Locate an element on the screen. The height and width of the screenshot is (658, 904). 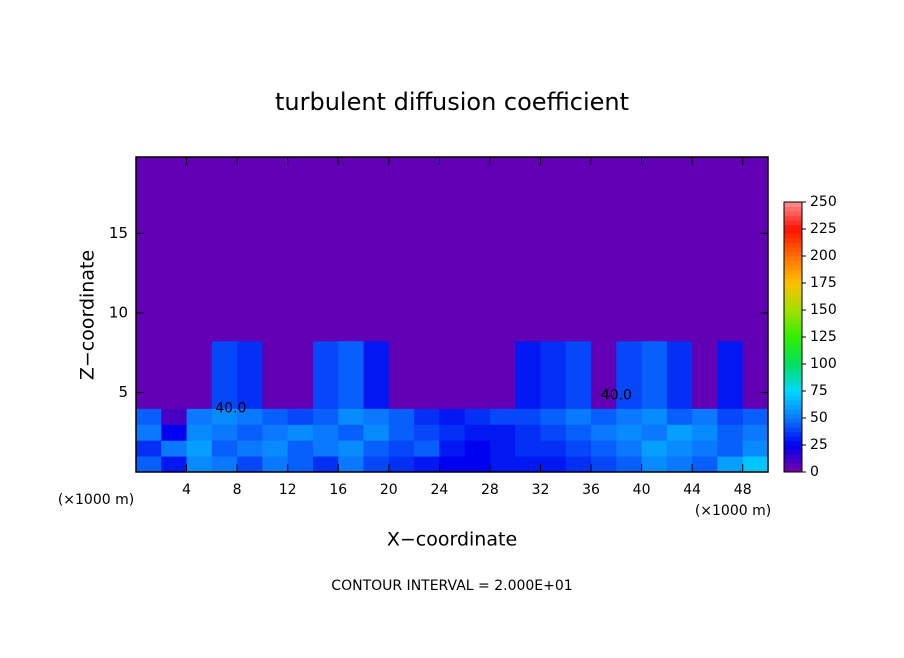
x-tick-label: 12 is located at coordinates (288, 490).